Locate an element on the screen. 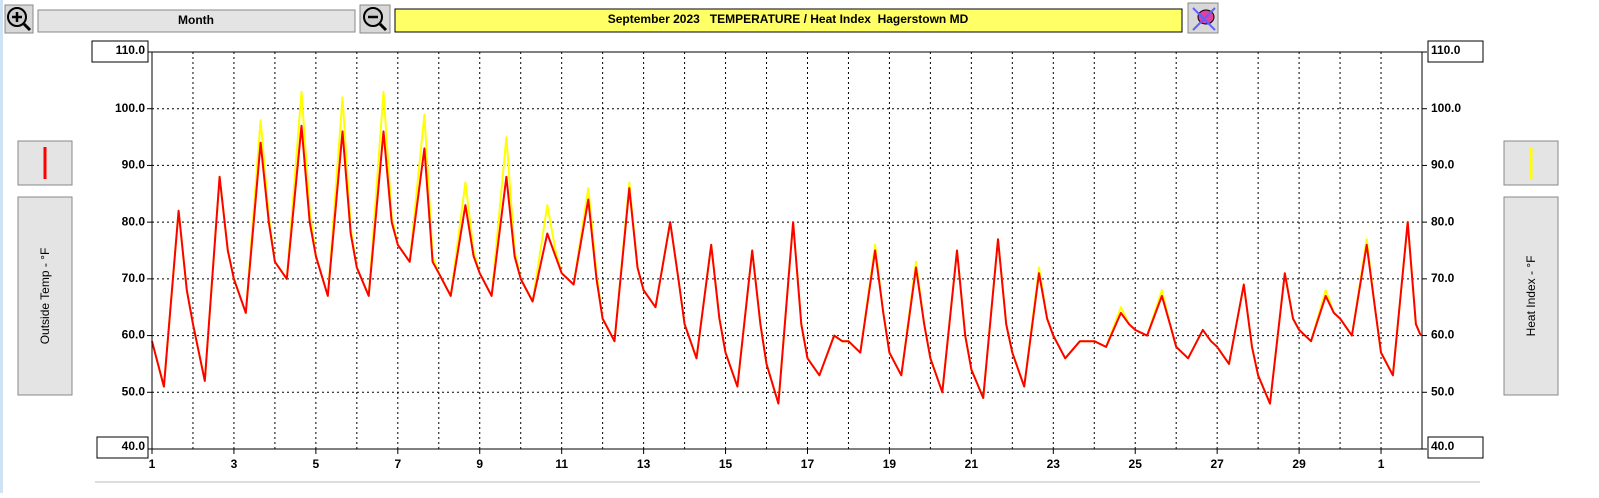  y-tick-label: 50.0 is located at coordinates (134, 391).